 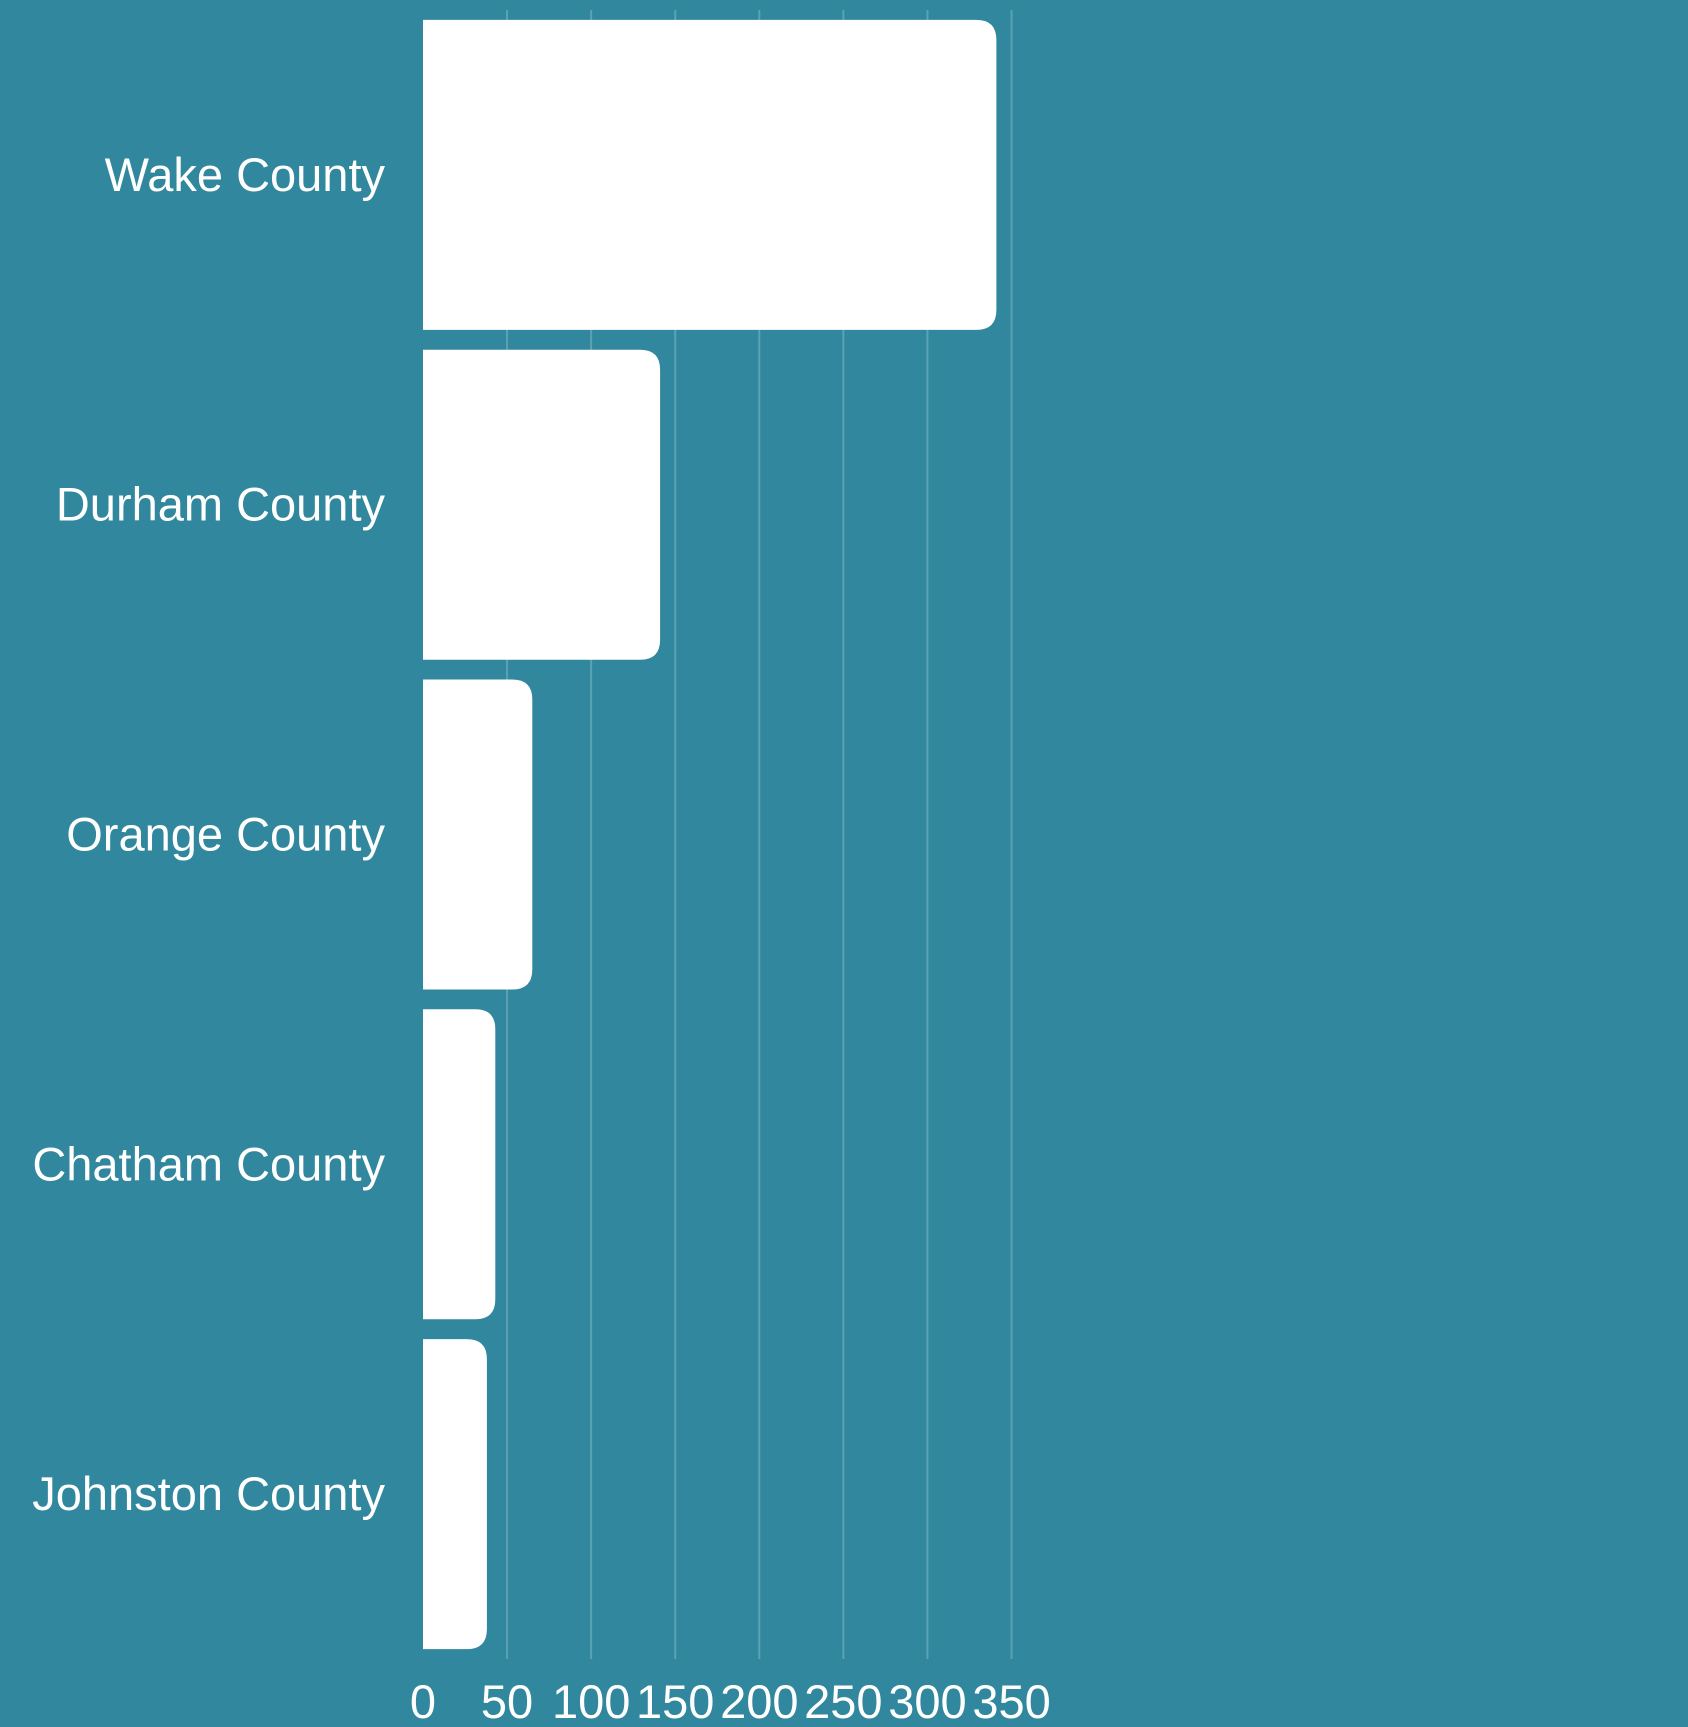 I want to click on x-tick-label-100: 100, so click(x=591, y=1698).